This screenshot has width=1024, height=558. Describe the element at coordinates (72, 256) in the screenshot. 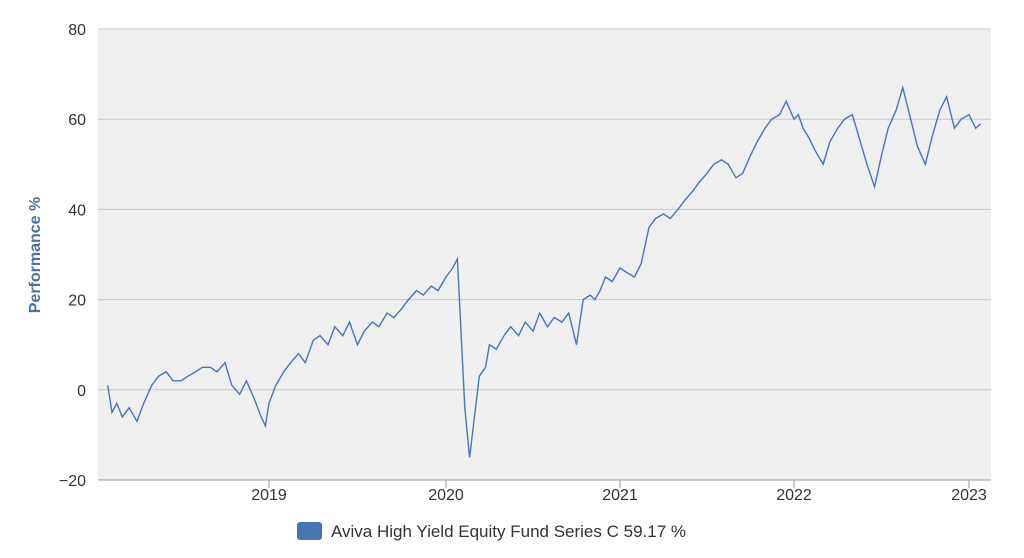

I see `y-axis-ticks: 80 60 40 20 0 −20` at that location.